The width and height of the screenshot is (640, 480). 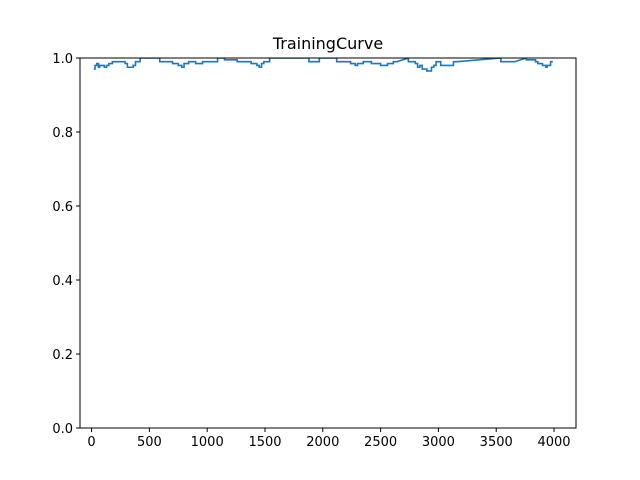 I want to click on y-tick-label: 0.0, so click(x=62, y=429).